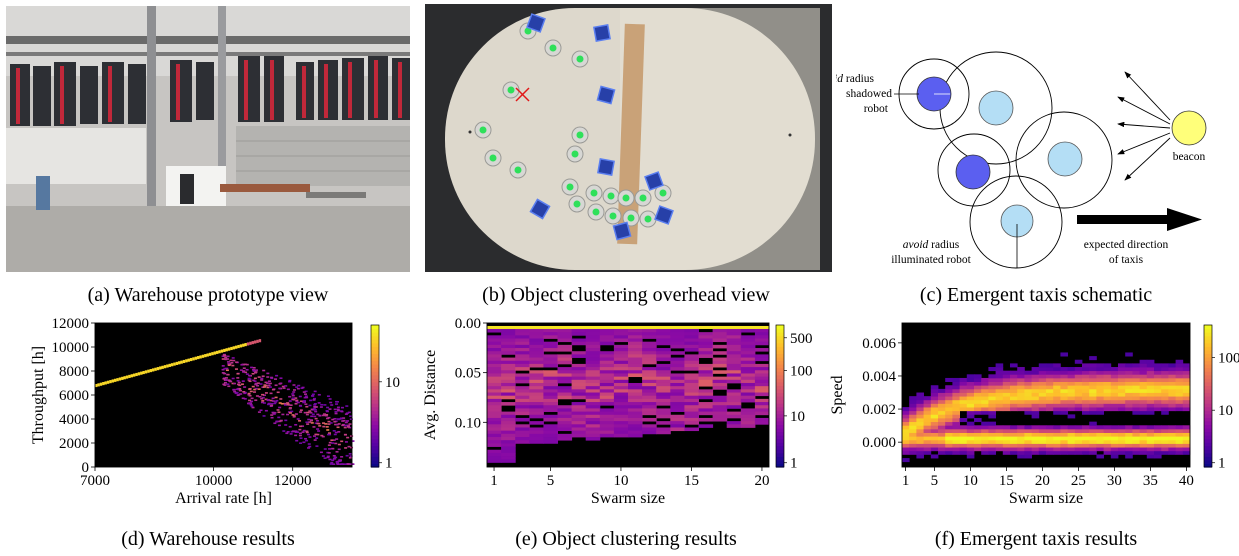 The height and width of the screenshot is (556, 1239). What do you see at coordinates (626, 295) in the screenshot?
I see `caption-b: (b) Object clustering overhead view` at bounding box center [626, 295].